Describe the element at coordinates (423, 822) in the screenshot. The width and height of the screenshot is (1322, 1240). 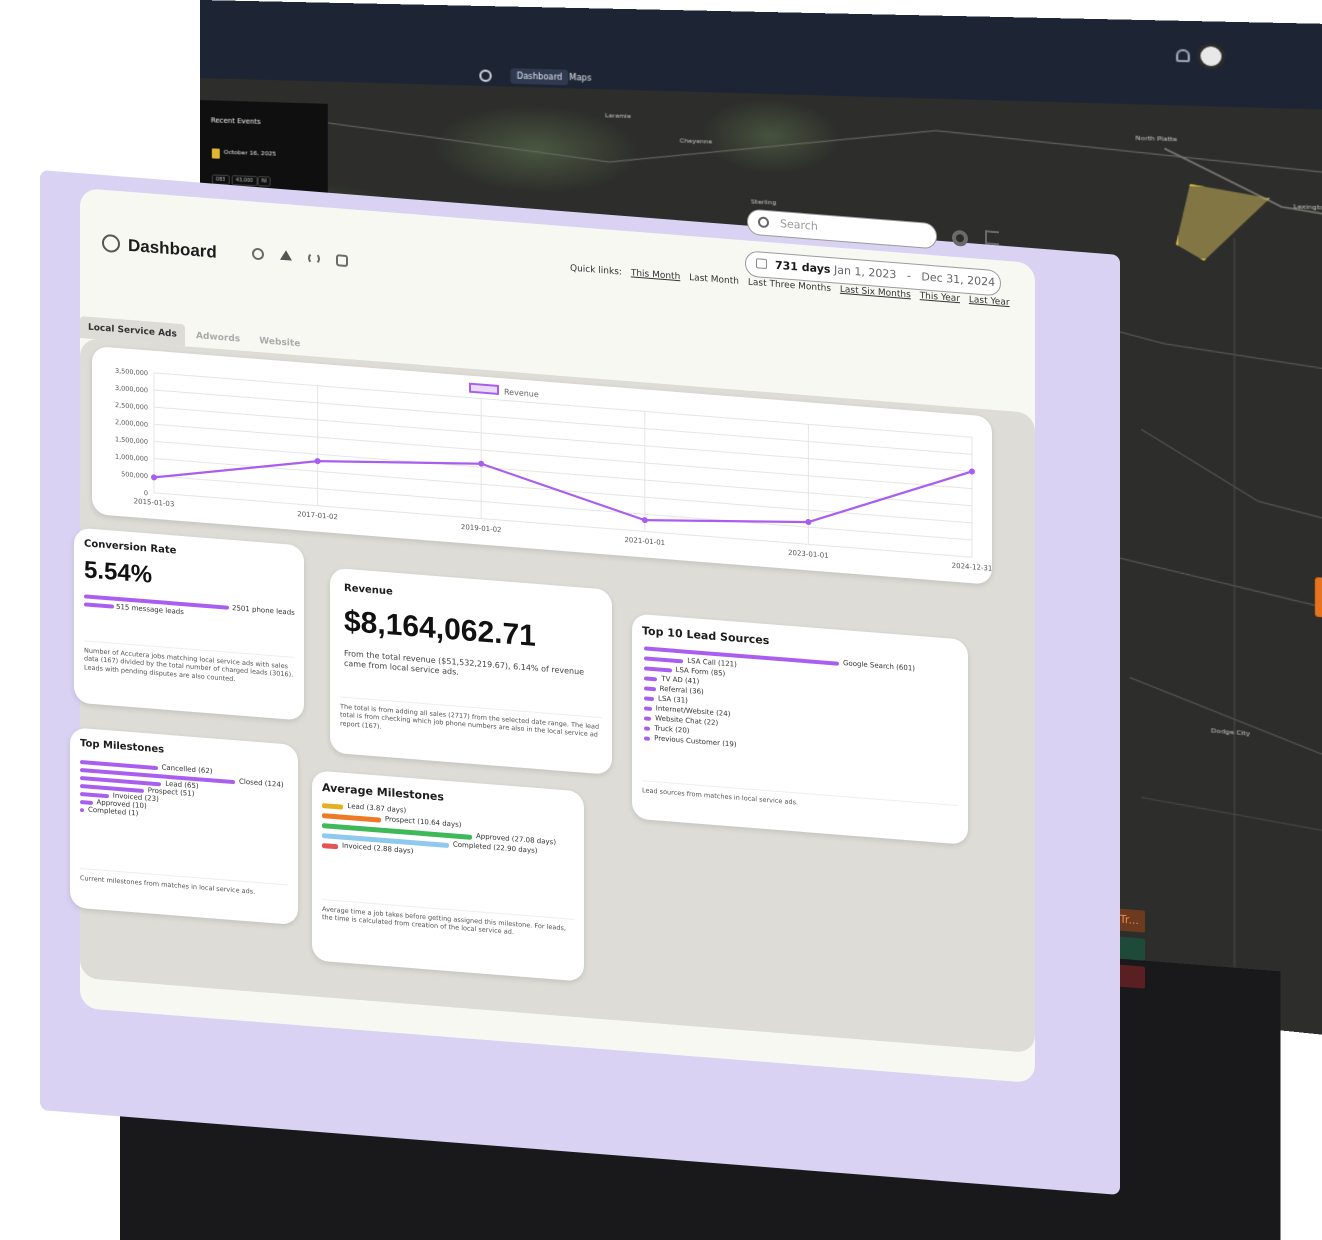
I see `bar-label: Prospect (10.64 days)` at that location.